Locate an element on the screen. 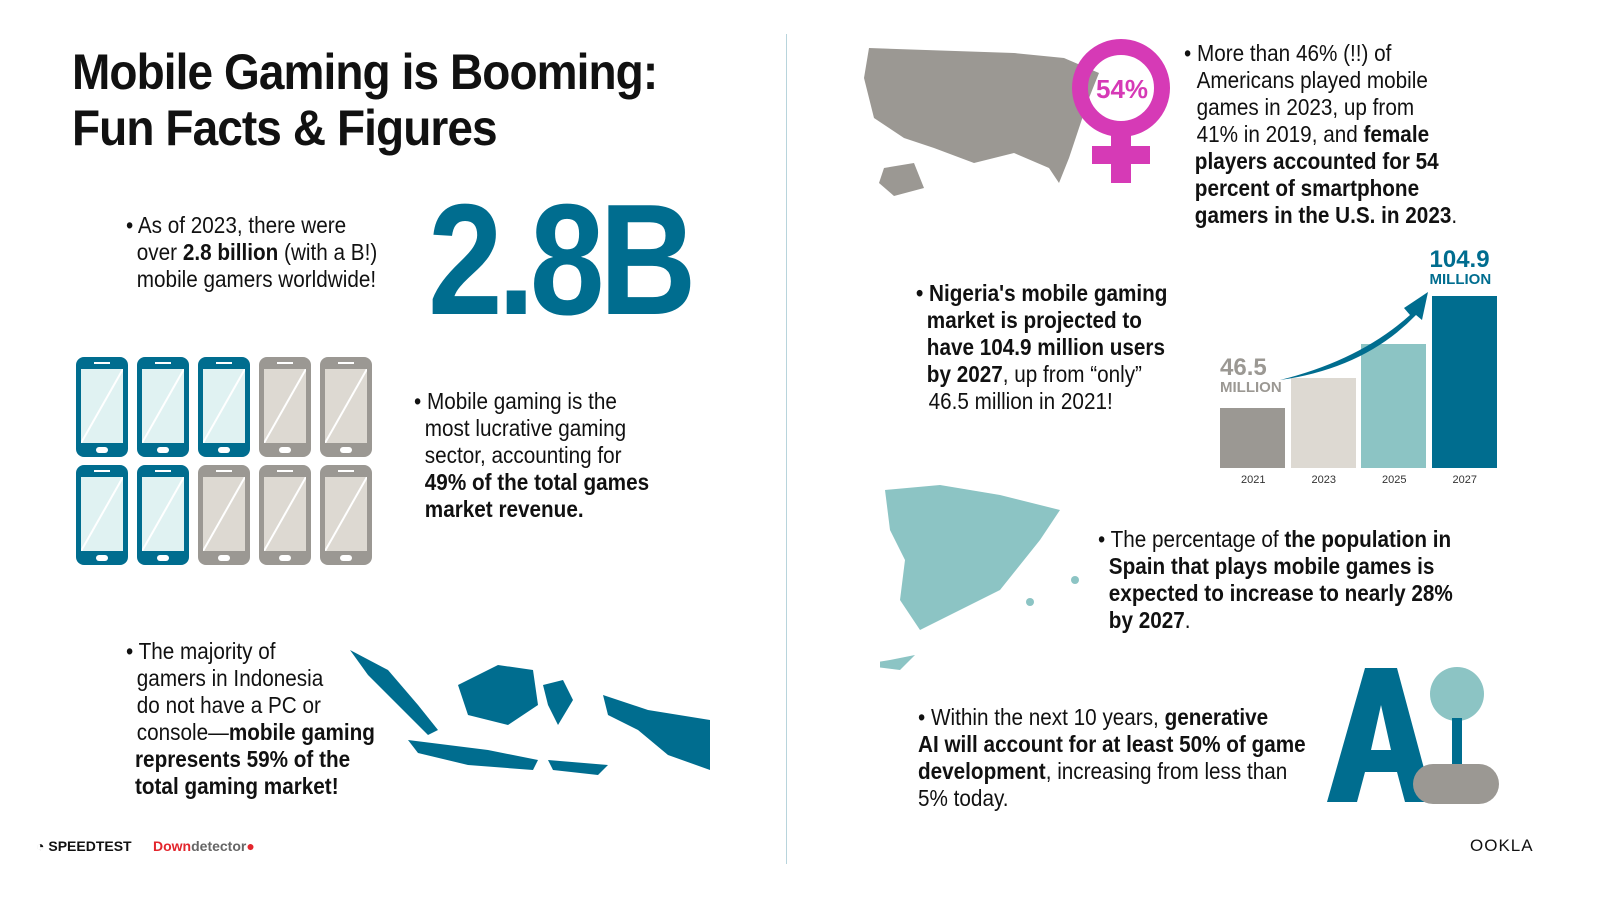 The image size is (1600, 900). bar-2023 is located at coordinates (1323, 423).